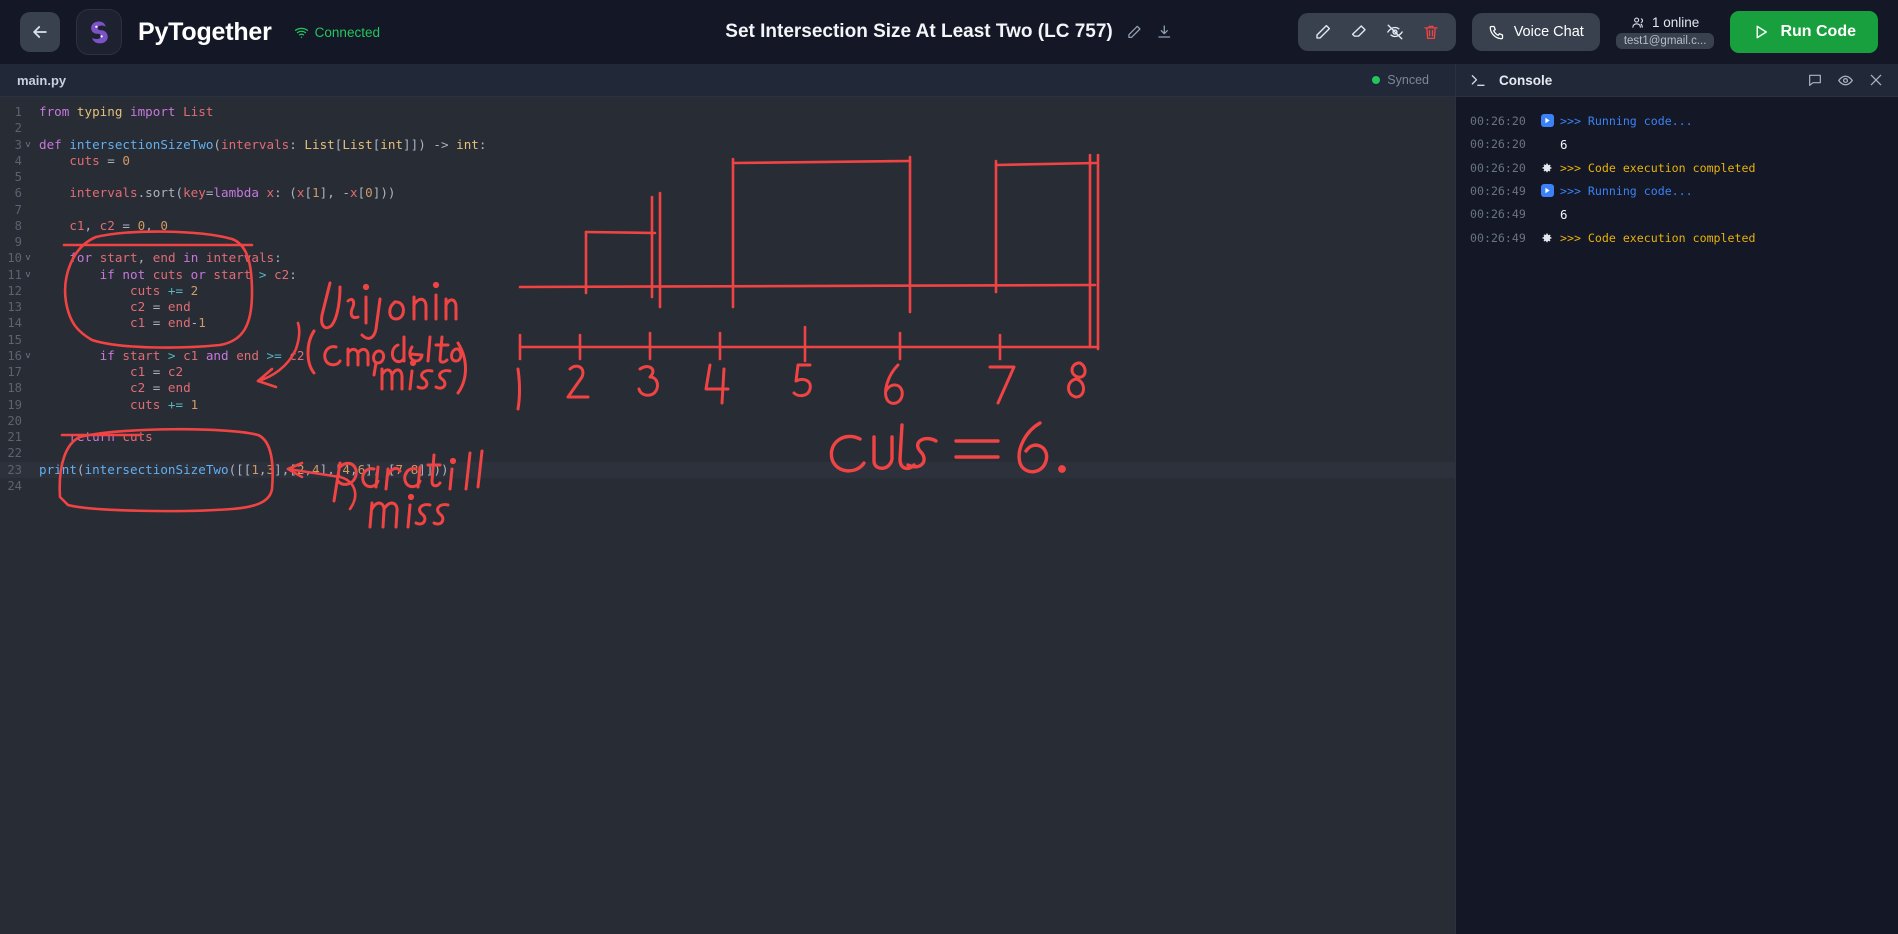 This screenshot has width=1898, height=934. I want to click on eye-off-icon, so click(1394, 32).